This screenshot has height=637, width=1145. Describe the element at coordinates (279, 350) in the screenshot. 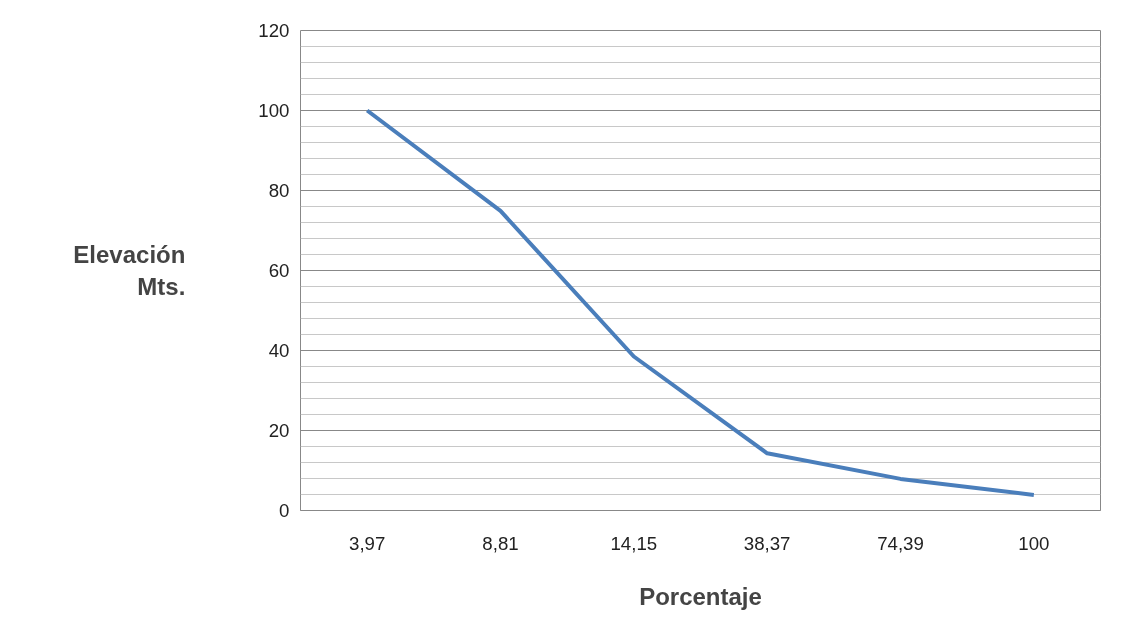

I see `y-tick-label: 40` at that location.